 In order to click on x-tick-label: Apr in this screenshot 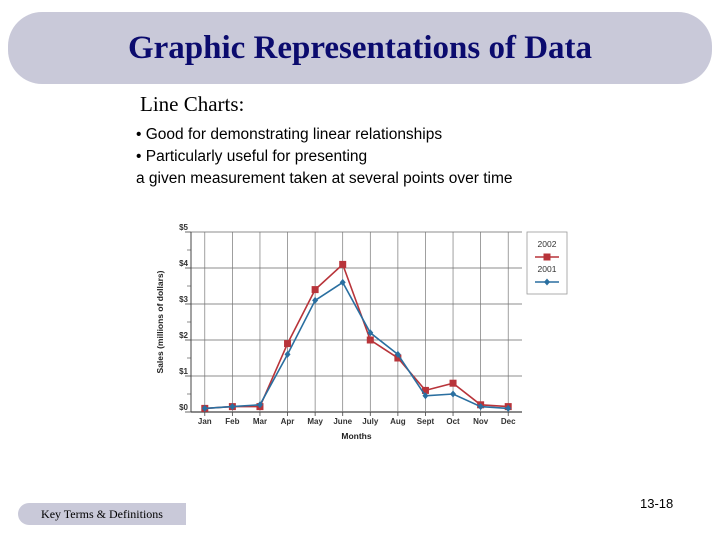, I will do `click(288, 421)`.